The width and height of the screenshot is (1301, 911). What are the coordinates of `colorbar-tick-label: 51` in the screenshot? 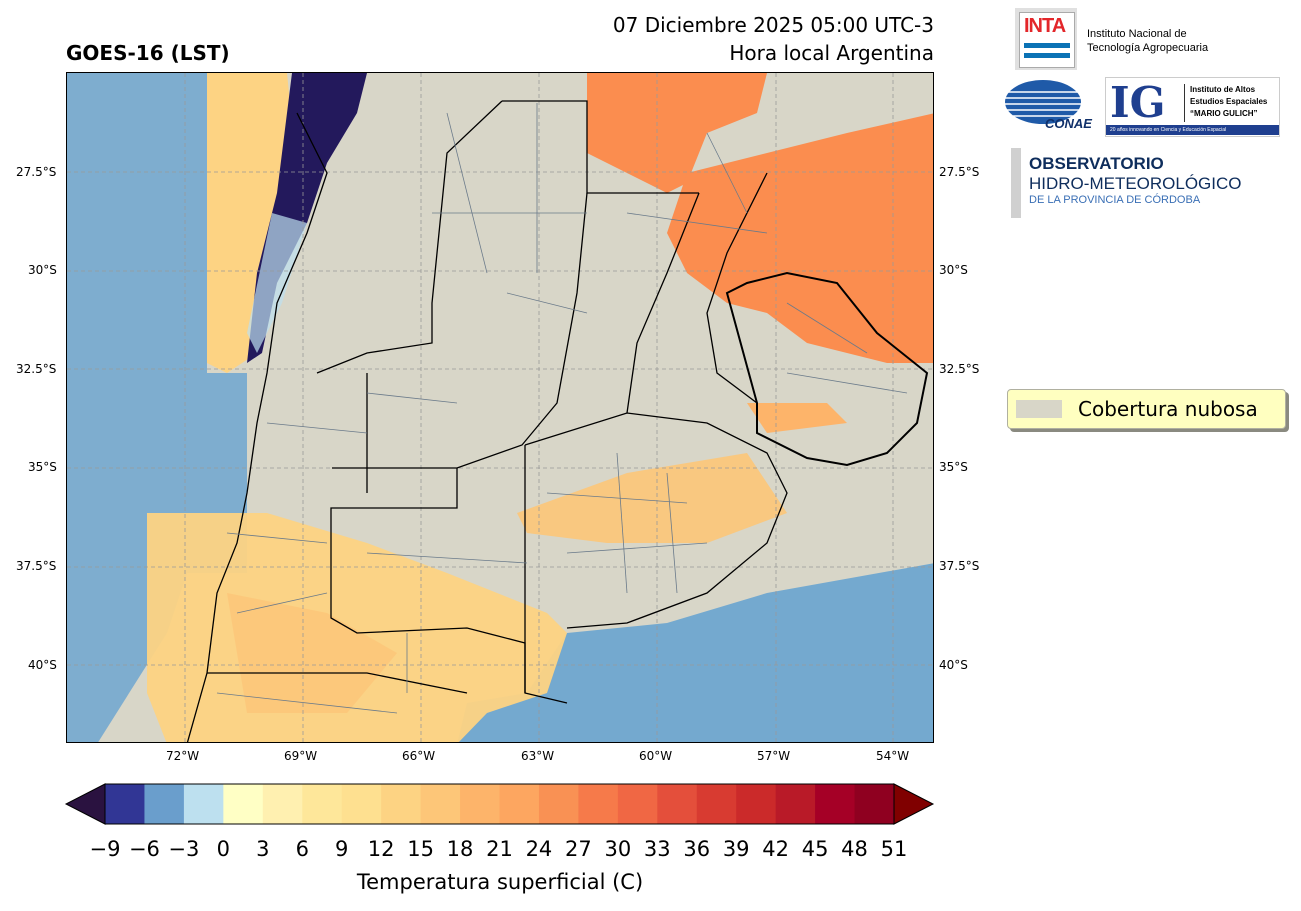 It's located at (894, 849).